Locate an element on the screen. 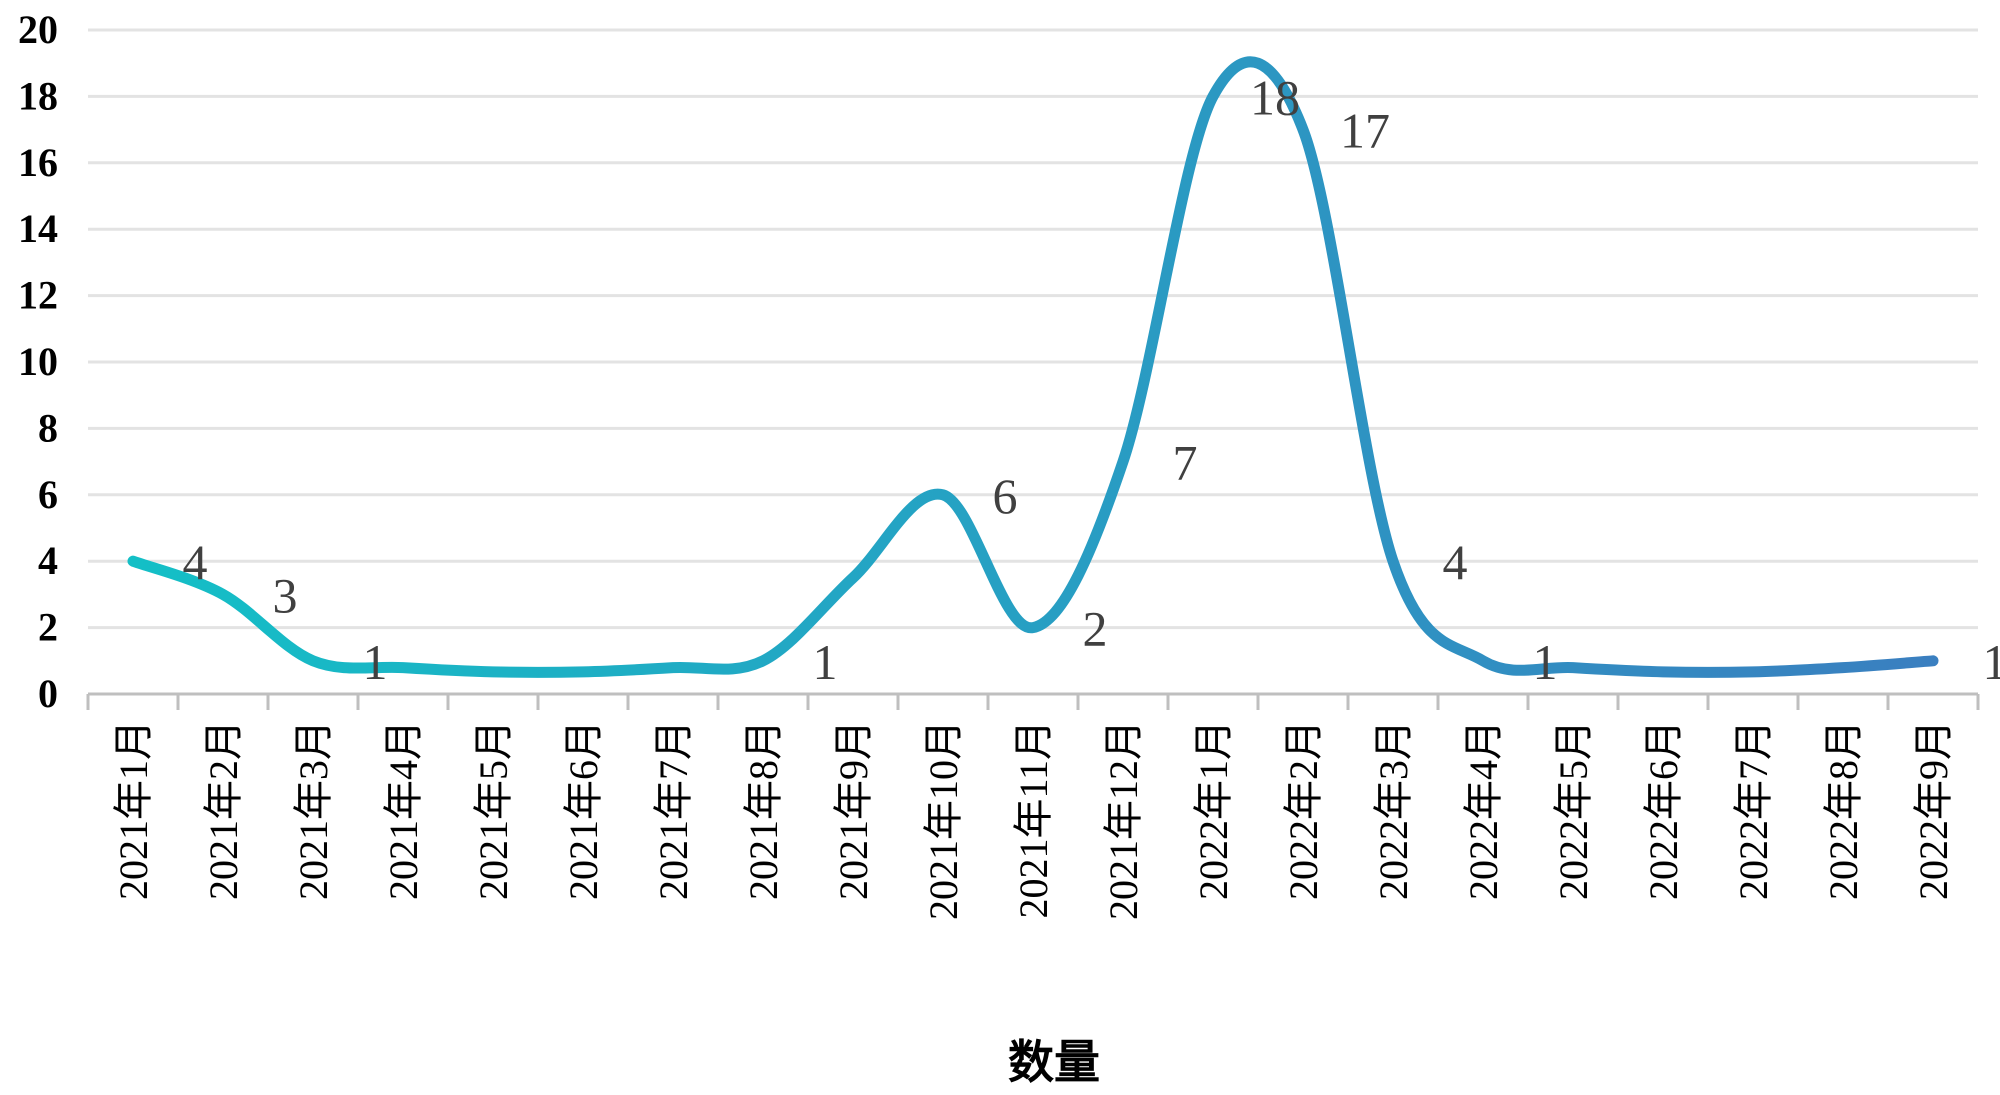 The width and height of the screenshot is (2000, 1095). x-tick-label: 2021年1月 is located at coordinates (133, 810).